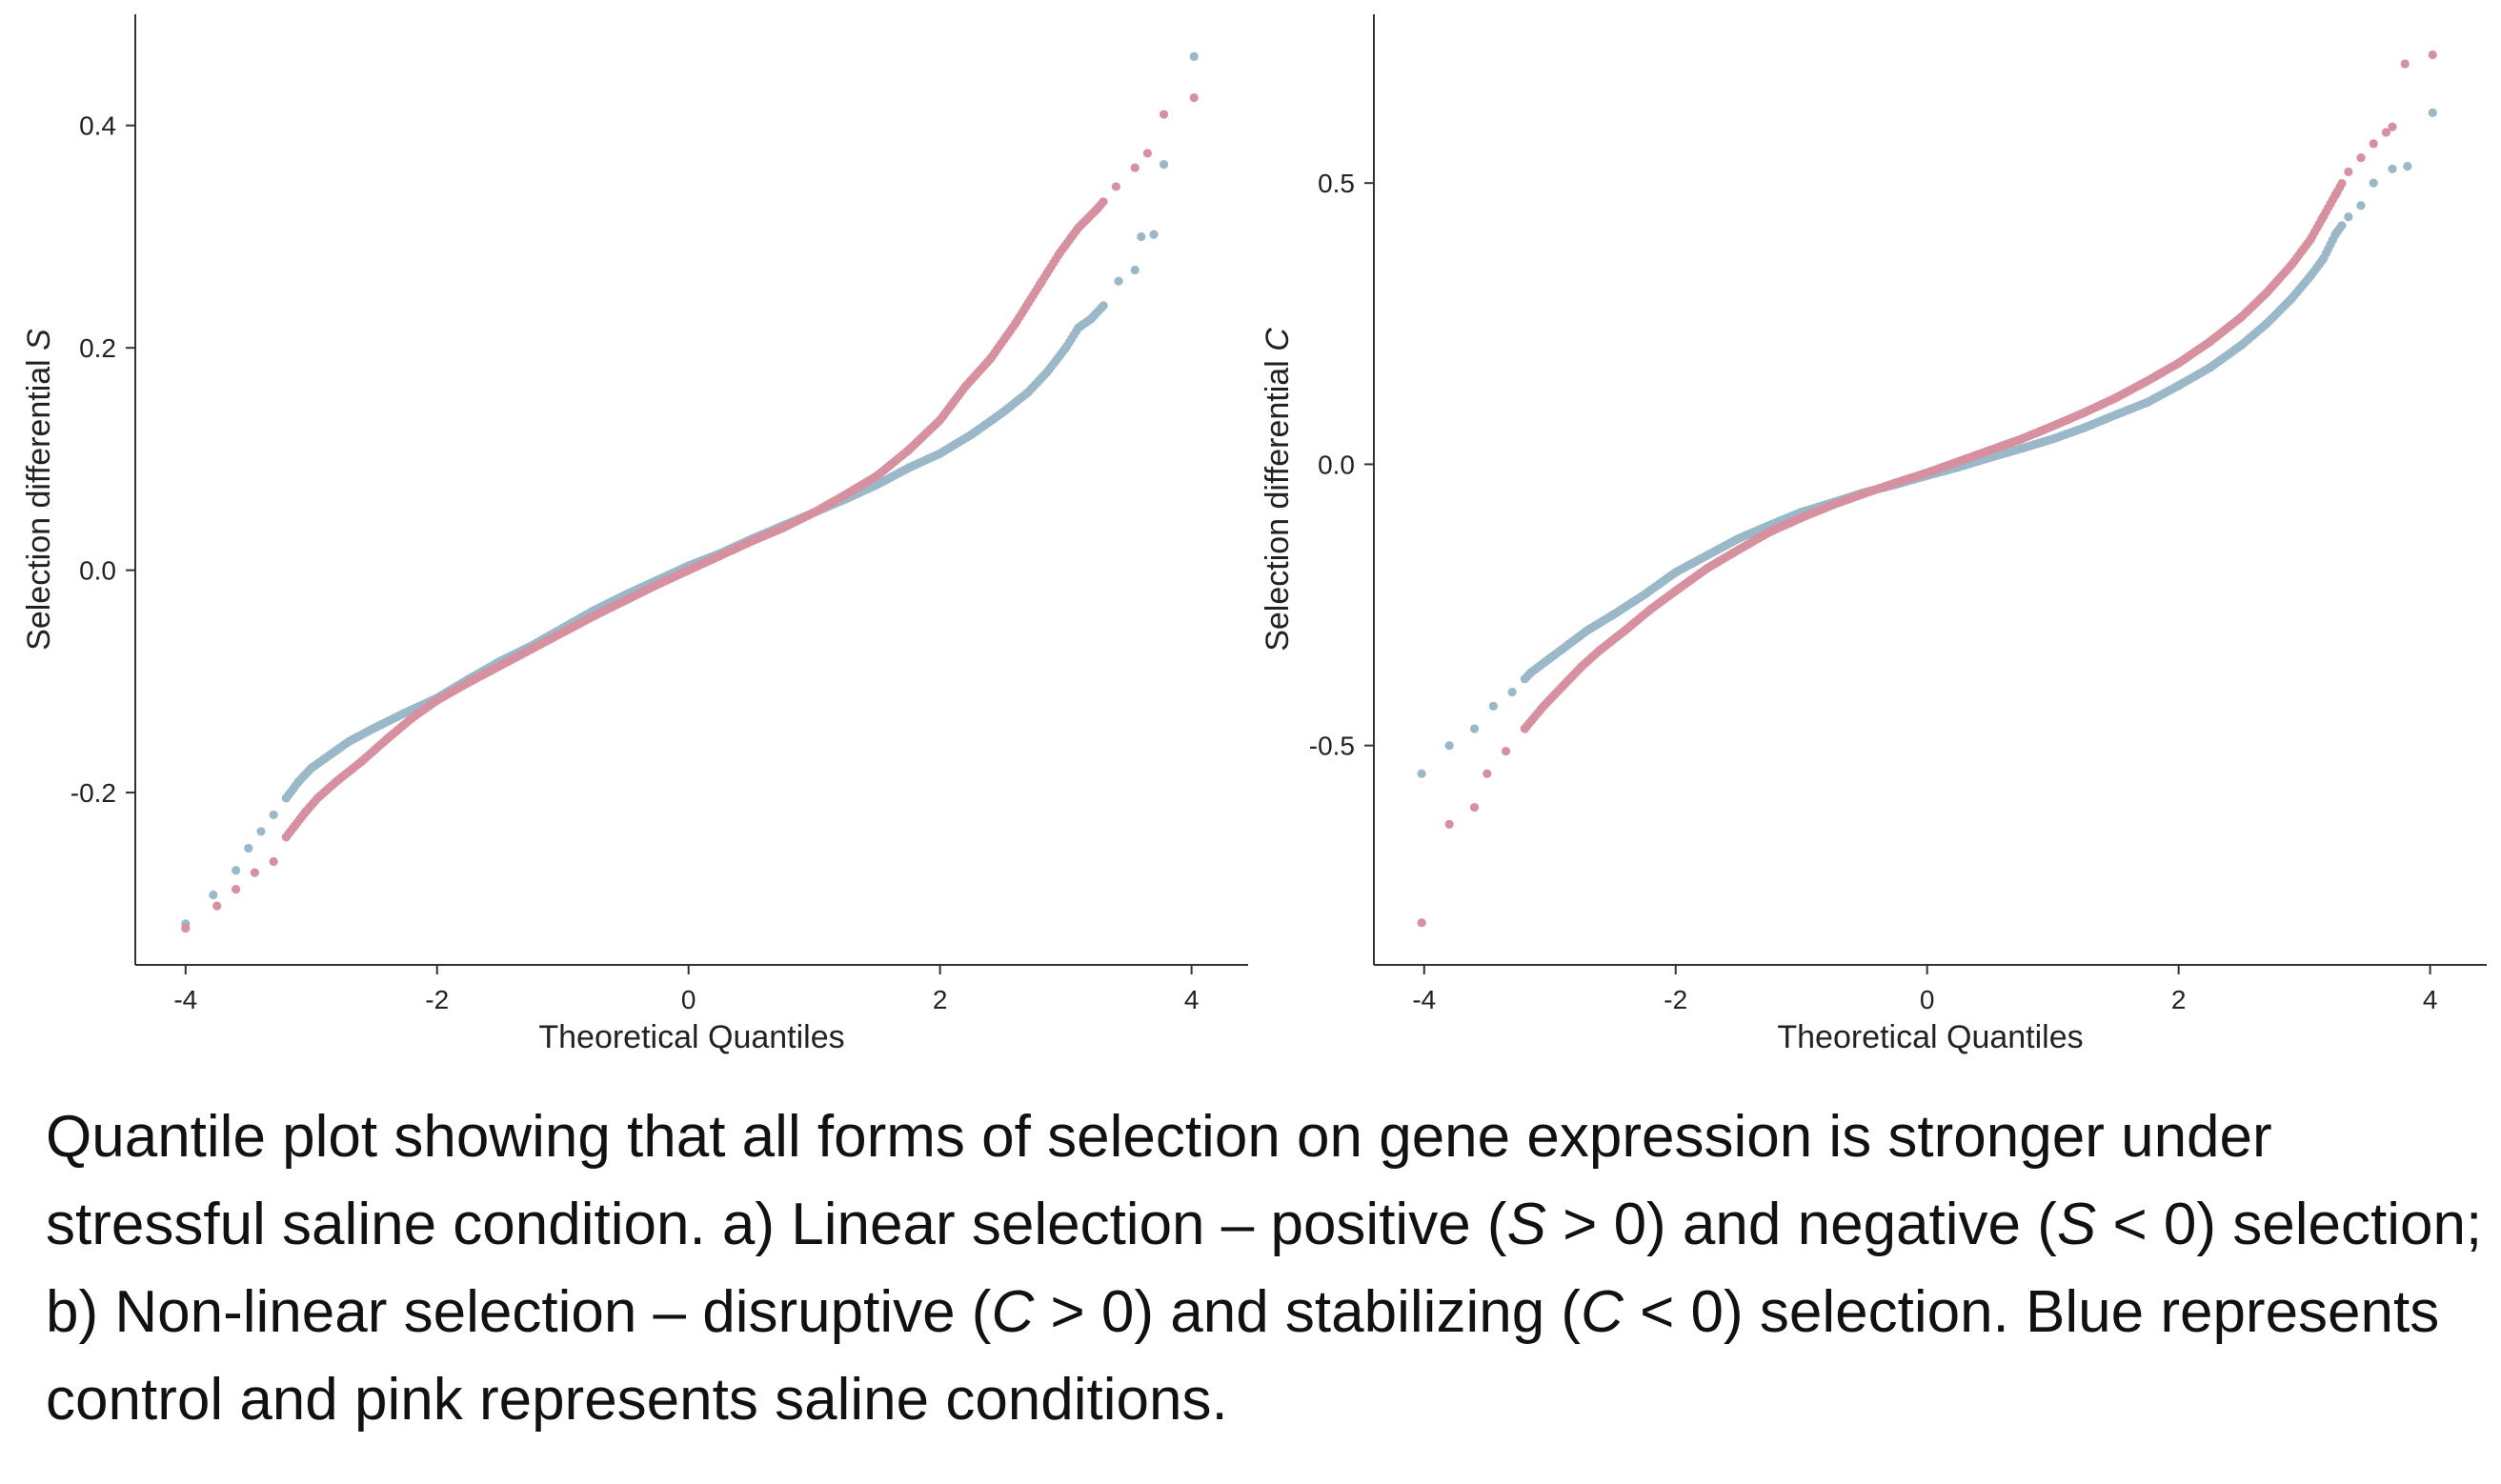 Image resolution: width=2501 pixels, height=1484 pixels. Describe the element at coordinates (39, 340) in the screenshot. I see `y-axis-label-symbol: S` at that location.